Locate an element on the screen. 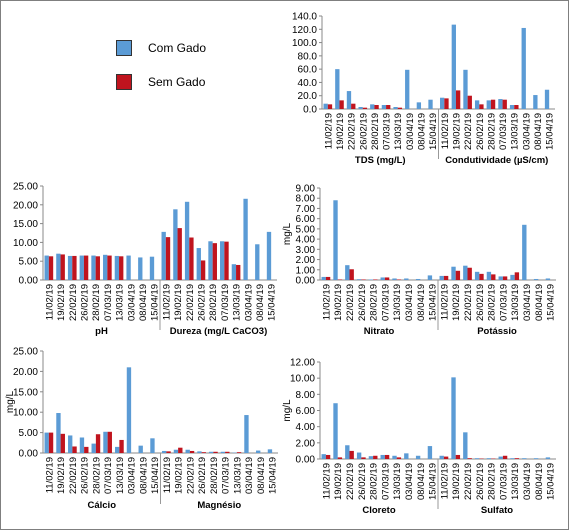  y-tick-label: 5.00 is located at coordinates (29, 433).